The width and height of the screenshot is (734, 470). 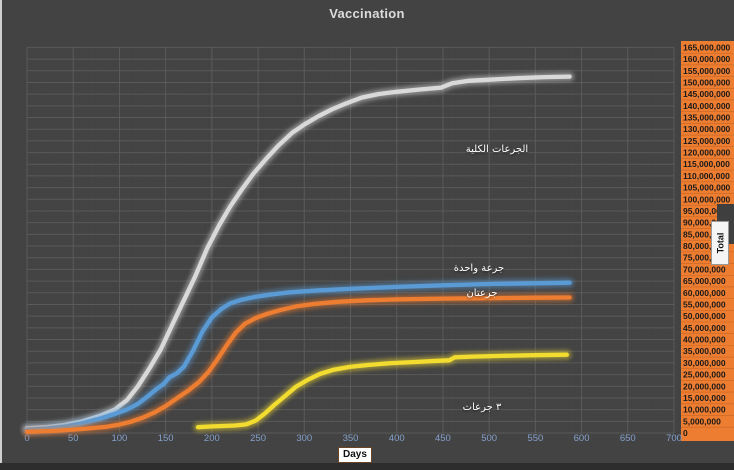 I want to click on y-tick-label: 10,000,000, so click(x=704, y=410).